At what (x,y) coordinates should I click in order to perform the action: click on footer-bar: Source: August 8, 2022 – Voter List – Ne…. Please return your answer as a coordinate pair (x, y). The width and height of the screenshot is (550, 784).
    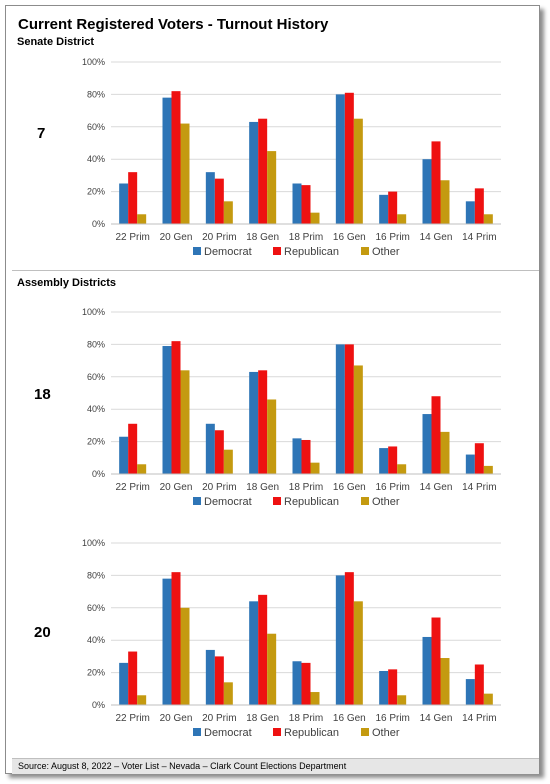
    Looking at the image, I should click on (275, 766).